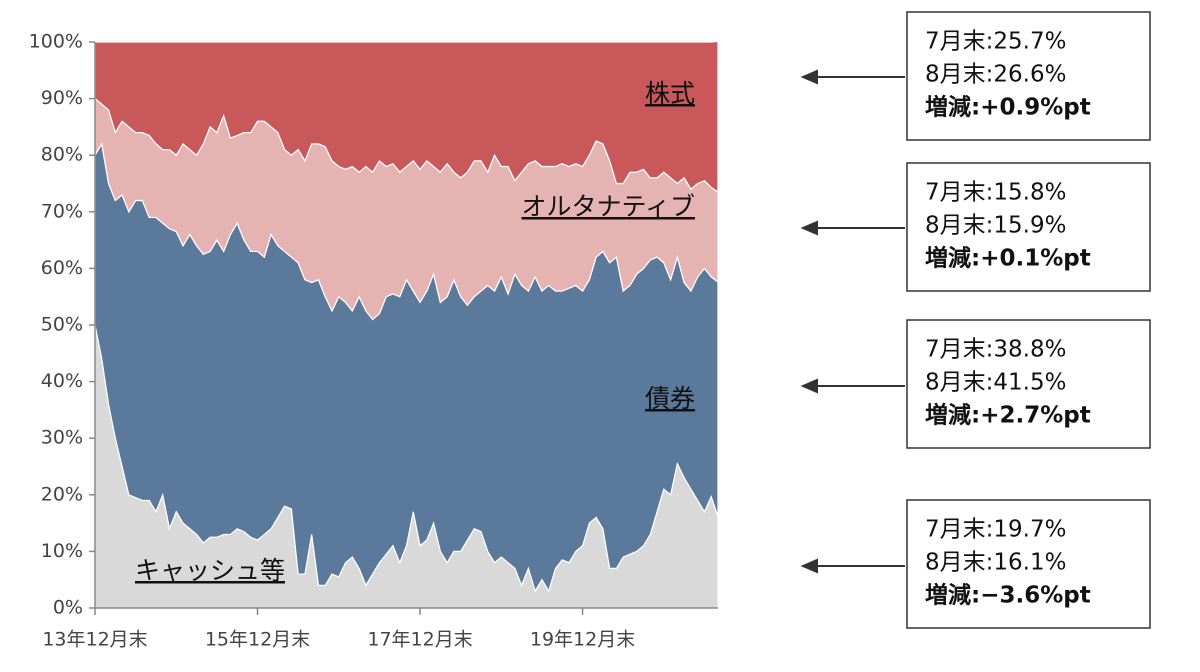 The image size is (1200, 672). What do you see at coordinates (995, 530) in the screenshot?
I see `box-line: 7月末:19.7%` at bounding box center [995, 530].